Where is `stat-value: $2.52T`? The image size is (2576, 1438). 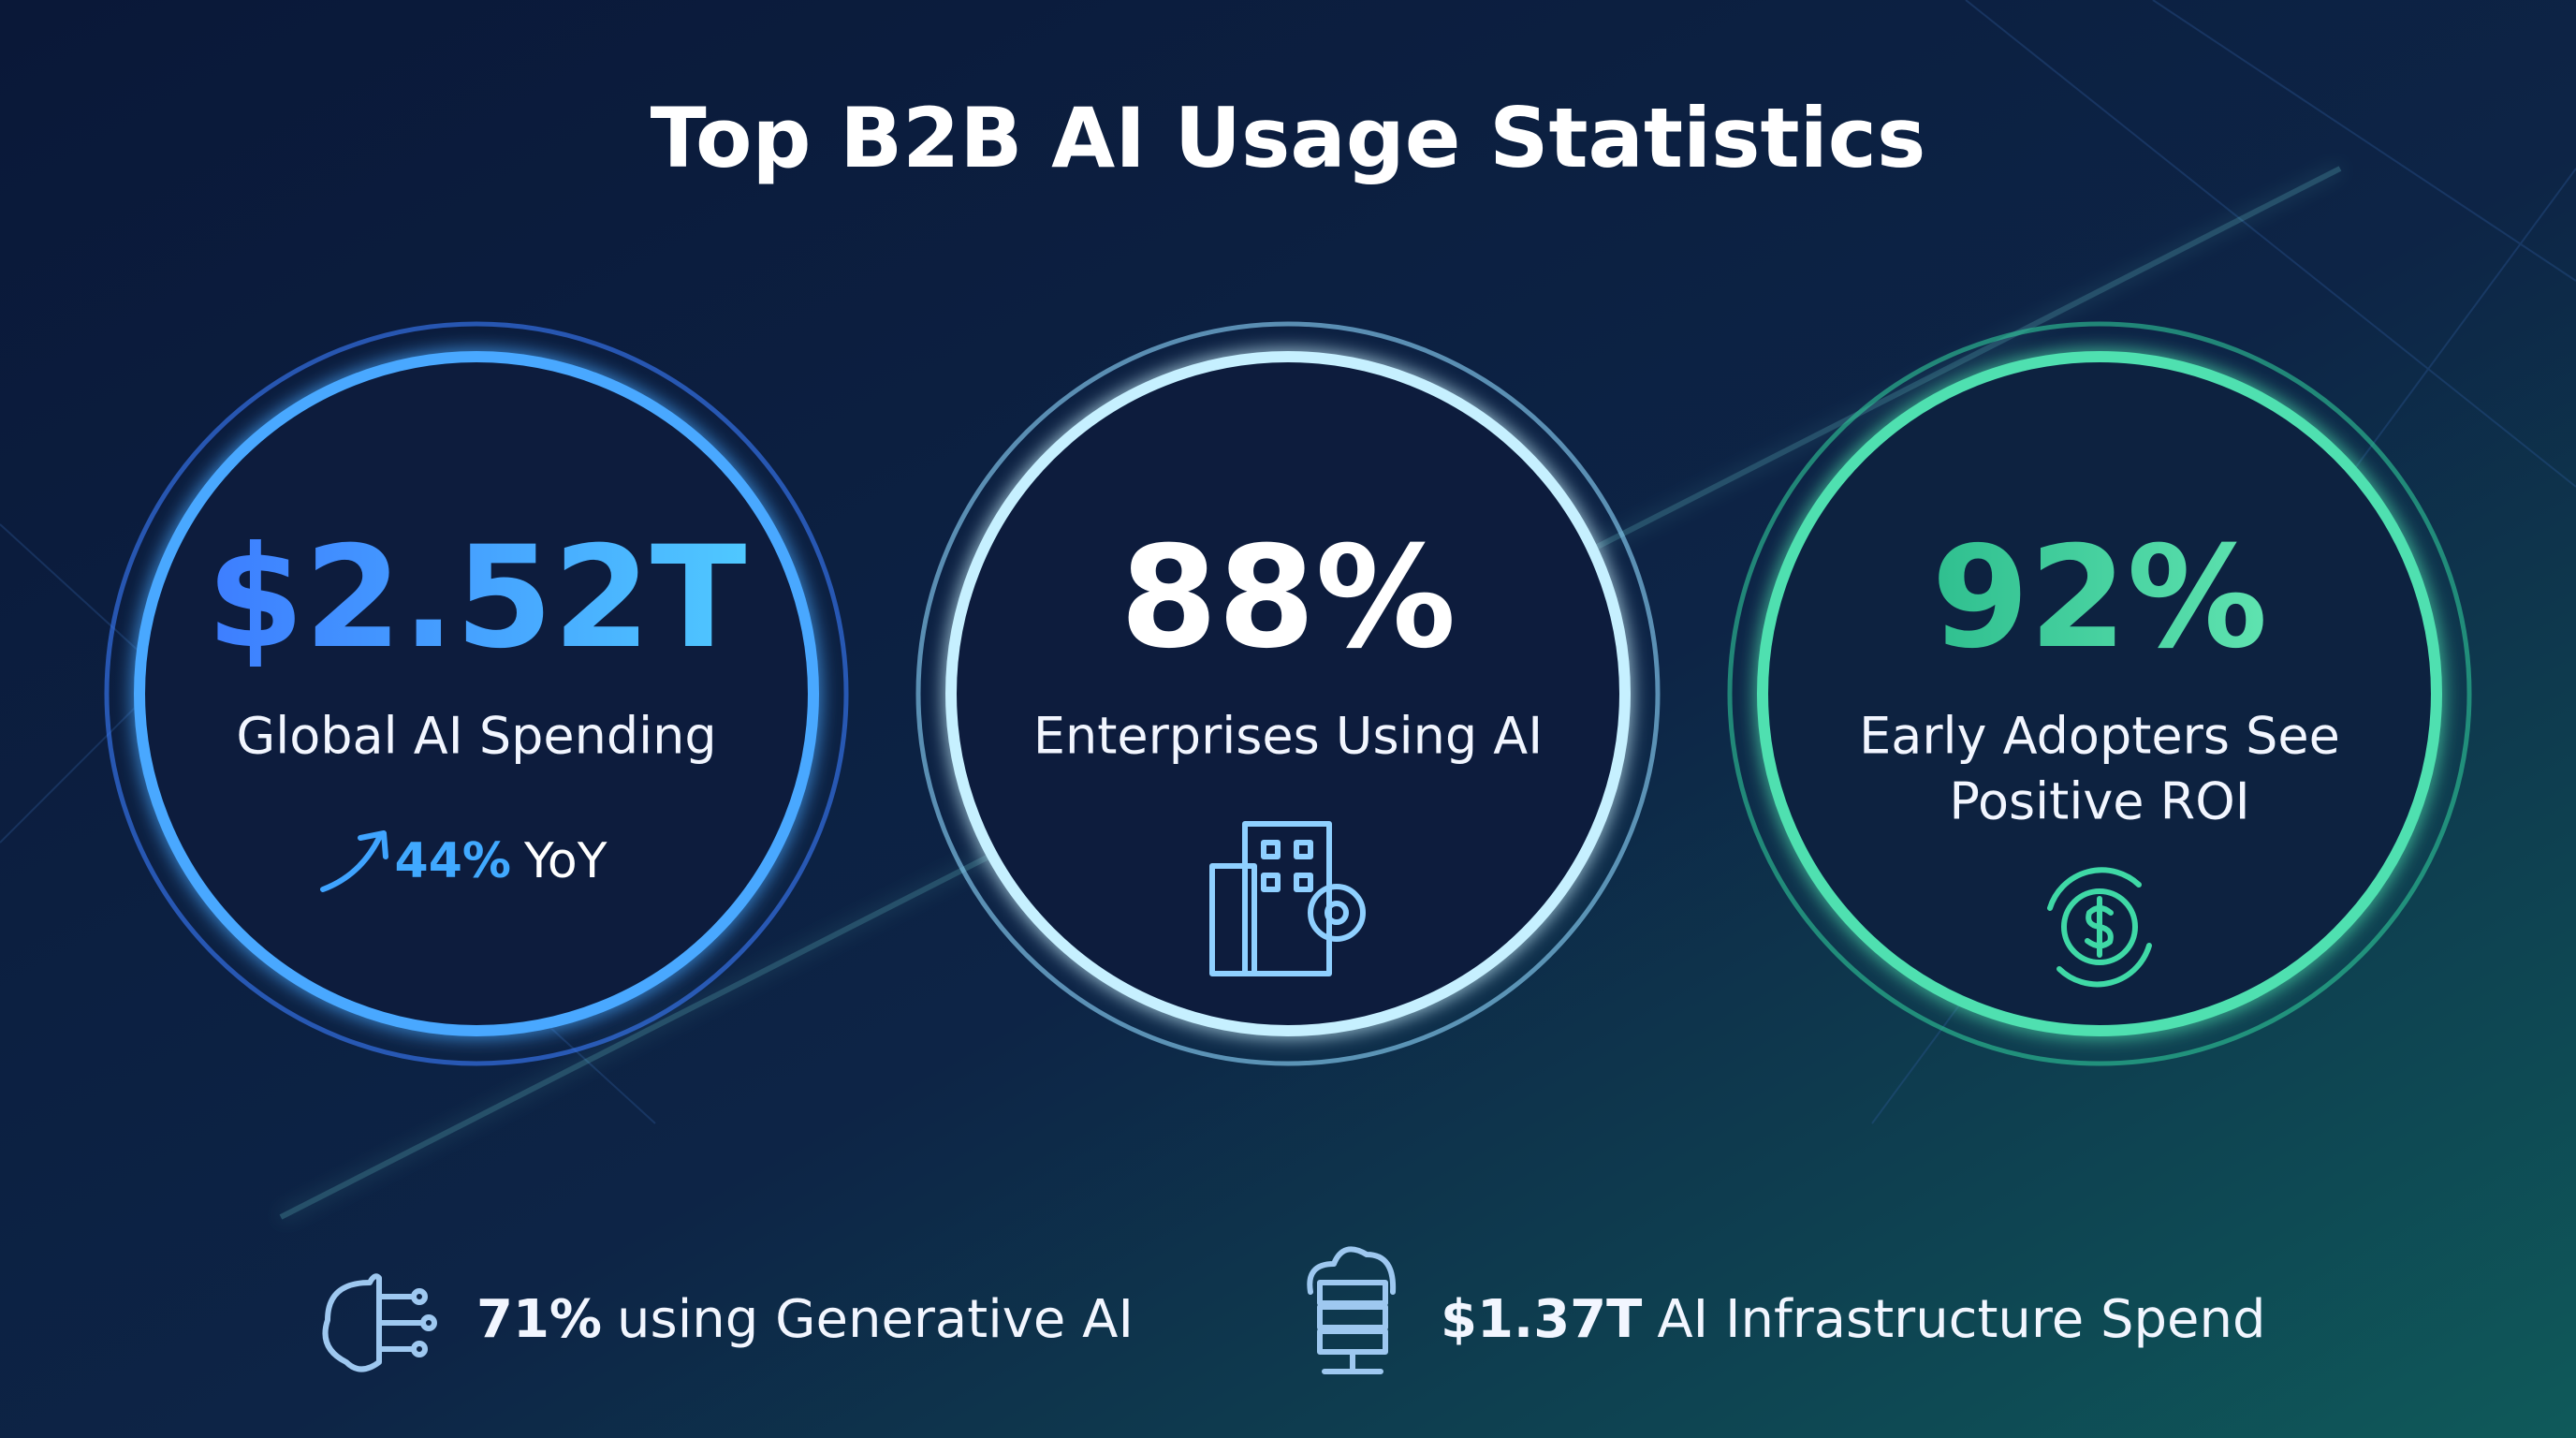
stat-value: $2.52T is located at coordinates (477, 598).